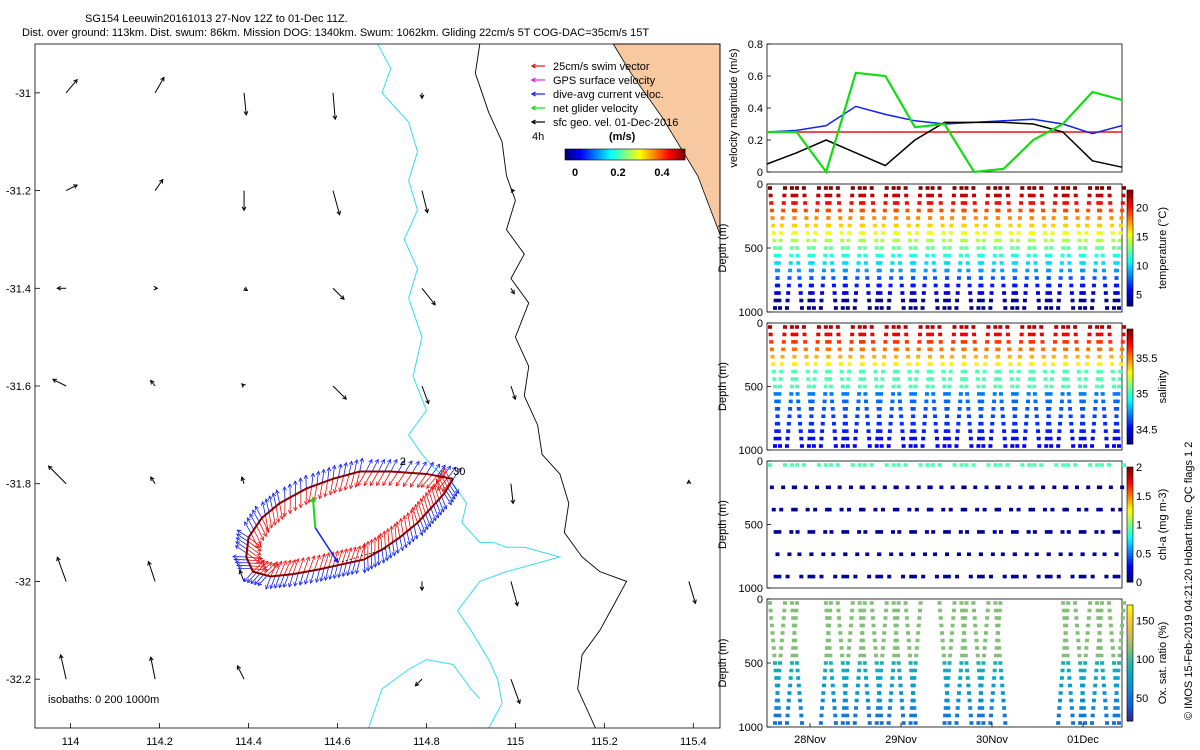  I want to click on oxygen-y-tick-label: 0, so click(760, 600).